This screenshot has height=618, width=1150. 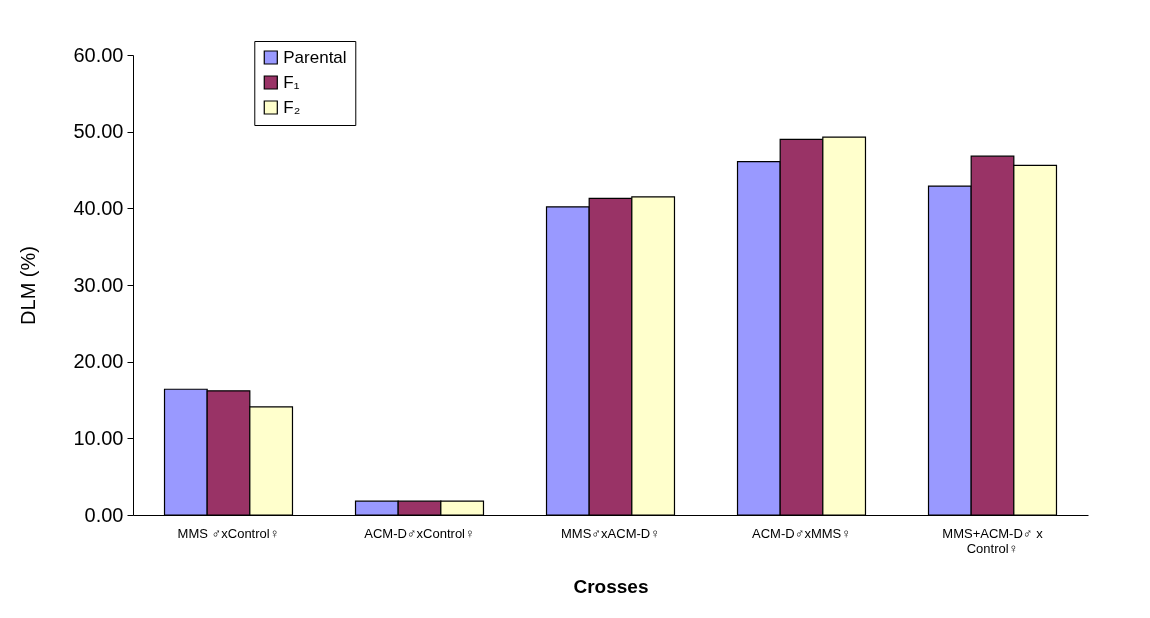 What do you see at coordinates (801, 533) in the screenshot?
I see `x-tick-label: ACM-D♂xMMS♀` at bounding box center [801, 533].